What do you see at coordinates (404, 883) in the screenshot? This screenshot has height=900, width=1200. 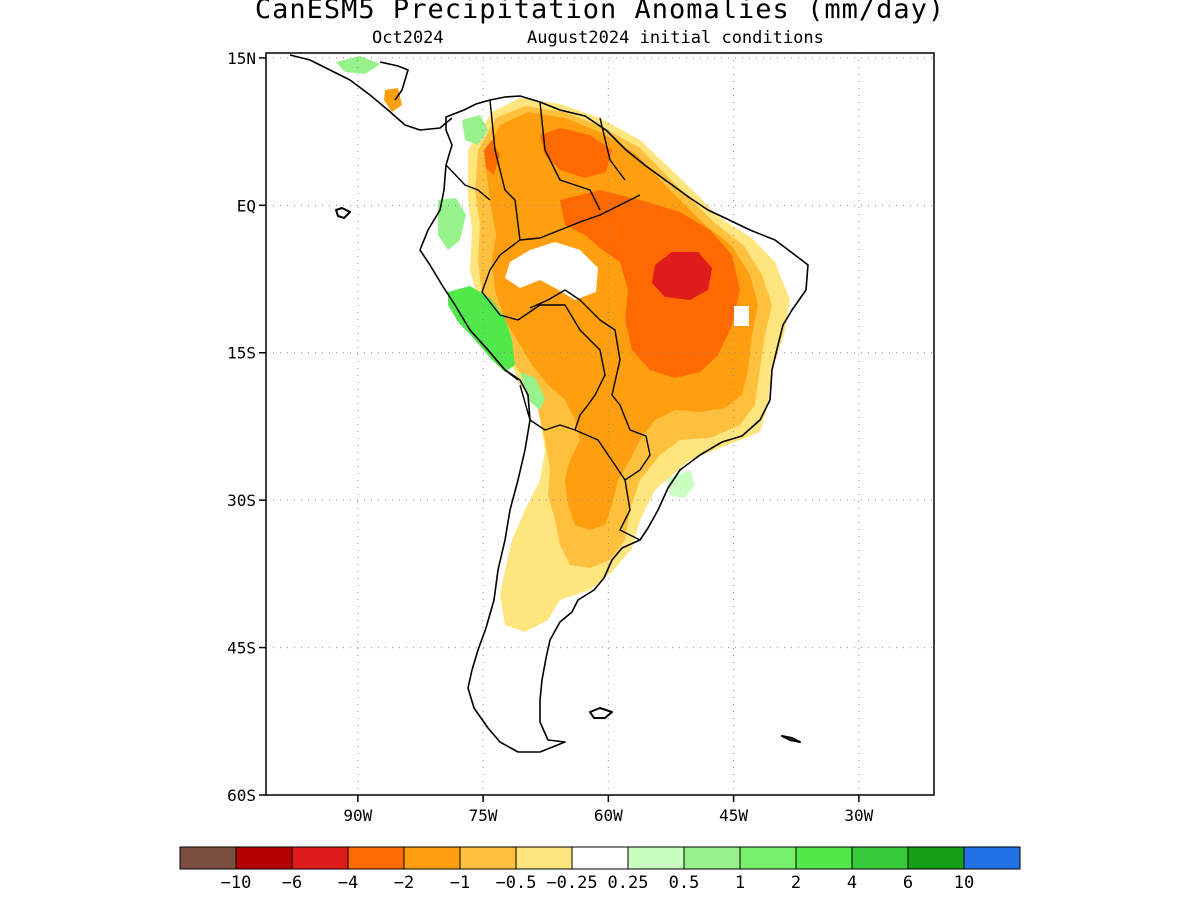 I see `colorbar-label: −2` at bounding box center [404, 883].